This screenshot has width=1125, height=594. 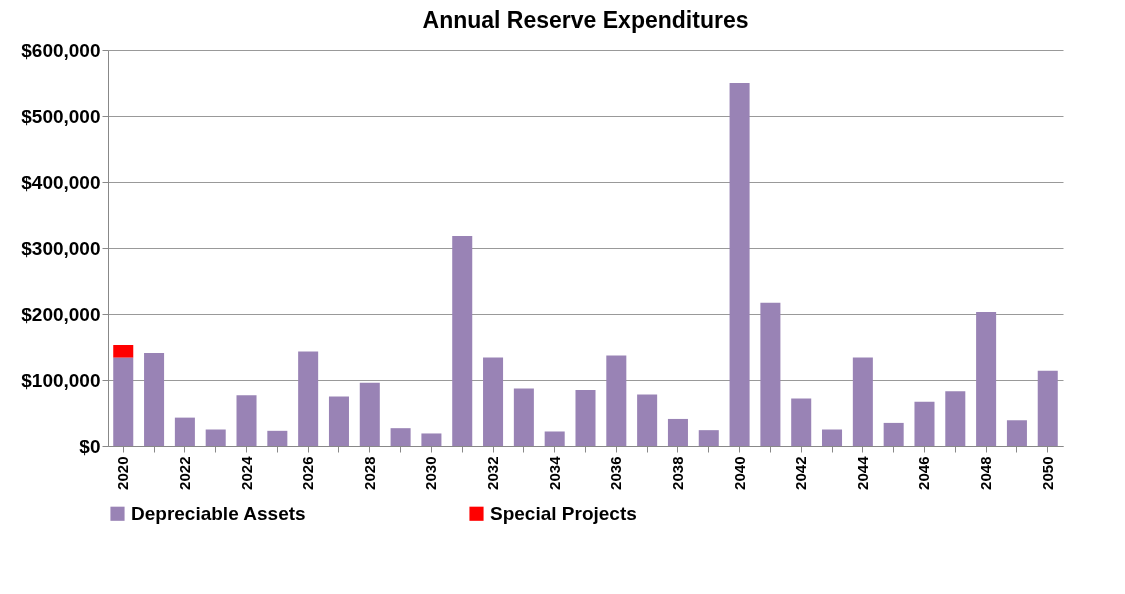 What do you see at coordinates (616, 473) in the screenshot?
I see `x-tick-label: 2036` at bounding box center [616, 473].